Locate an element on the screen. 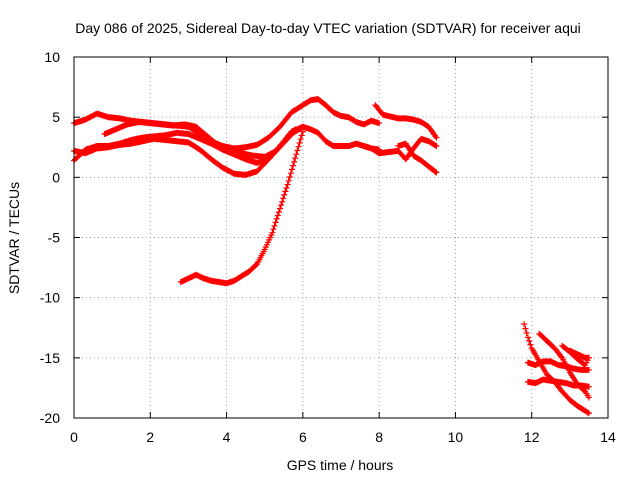 The width and height of the screenshot is (640, 480). y-tick-label: -10 is located at coordinates (50, 298).